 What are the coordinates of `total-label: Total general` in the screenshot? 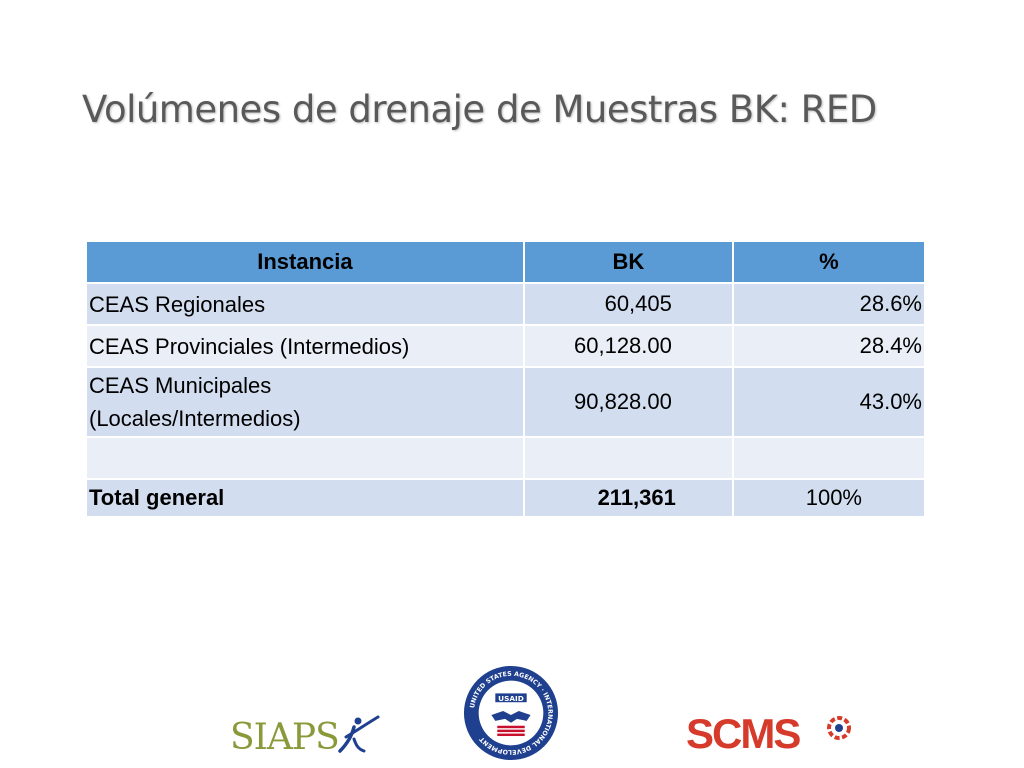 It's located at (305, 498).